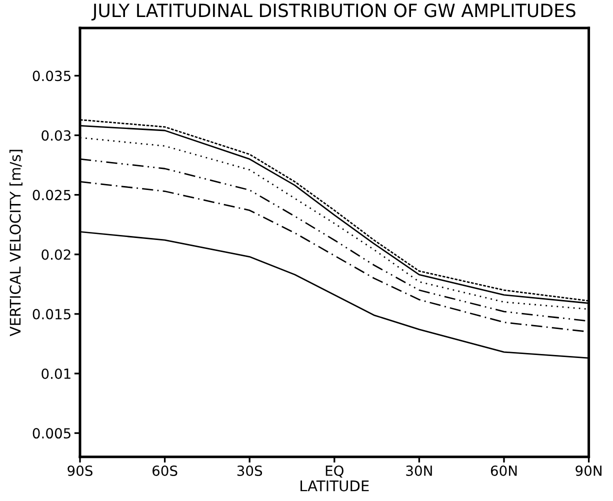 This screenshot has height=501, width=613. Describe the element at coordinates (334, 486) in the screenshot. I see `x-axis-title: LATITUDE` at that location.